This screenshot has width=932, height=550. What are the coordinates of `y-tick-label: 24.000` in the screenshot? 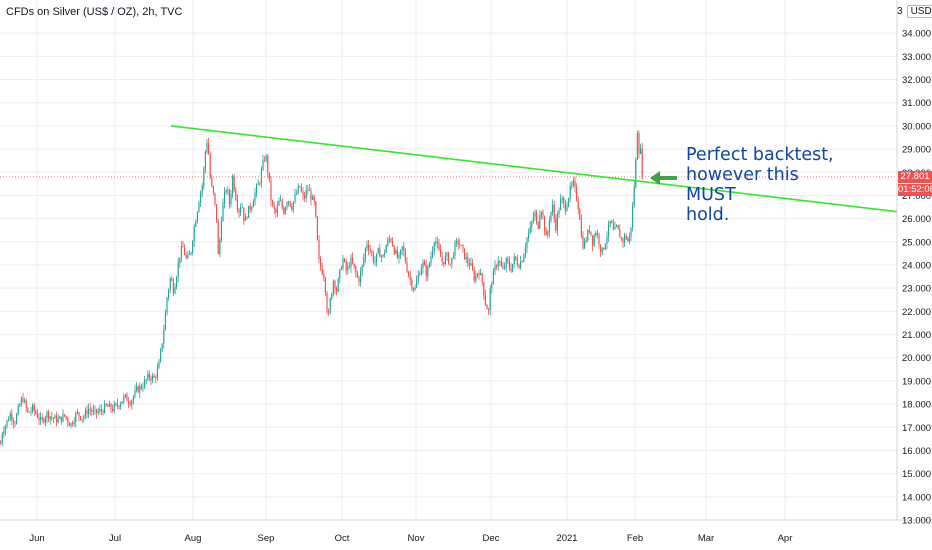 It's located at (916, 266).